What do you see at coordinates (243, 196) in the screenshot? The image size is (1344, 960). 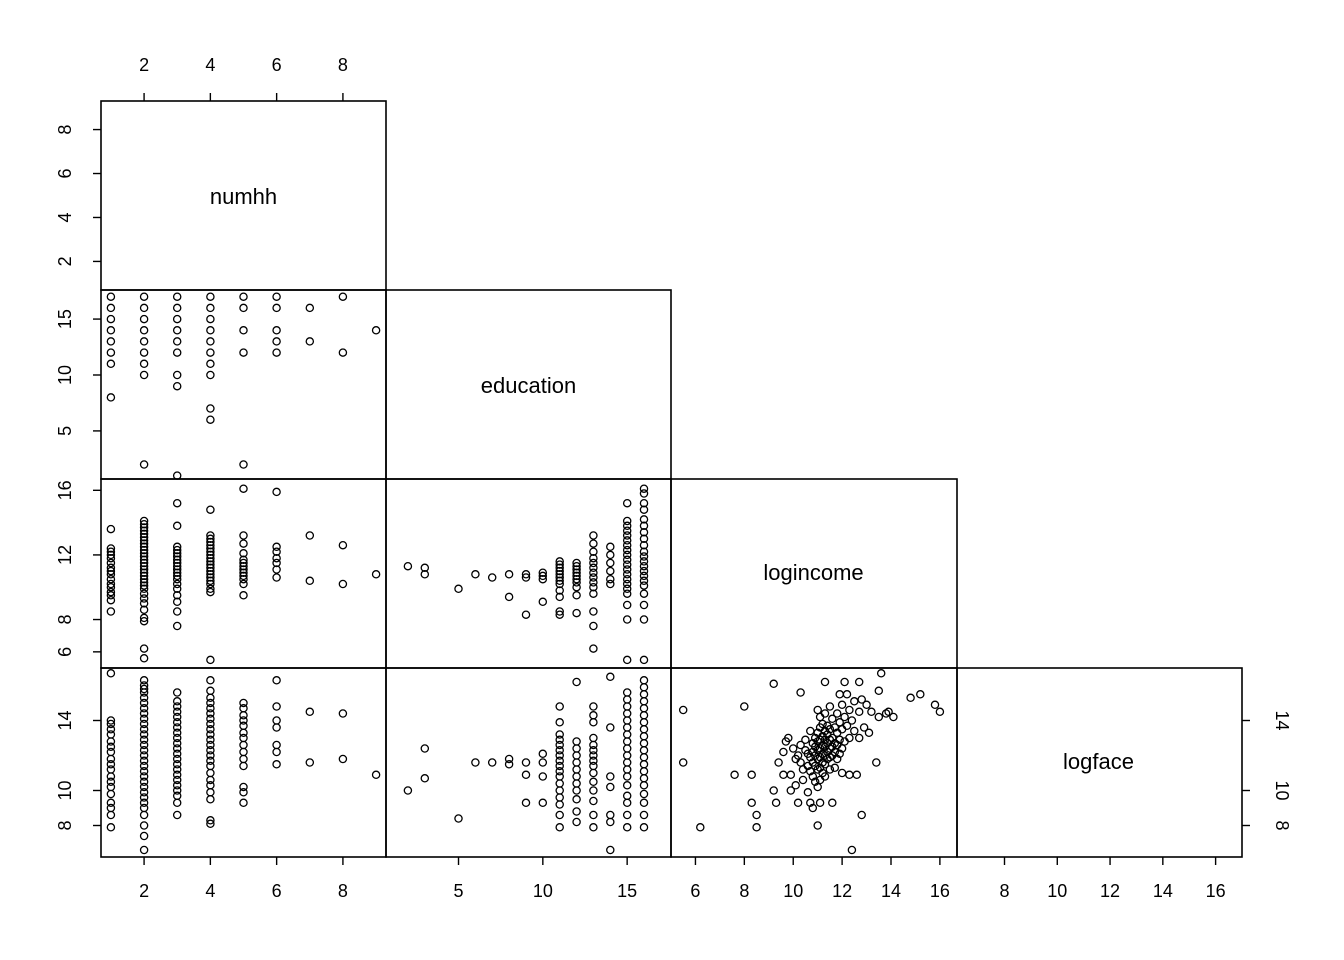 I see `diag-label-numhh: numhh` at bounding box center [243, 196].